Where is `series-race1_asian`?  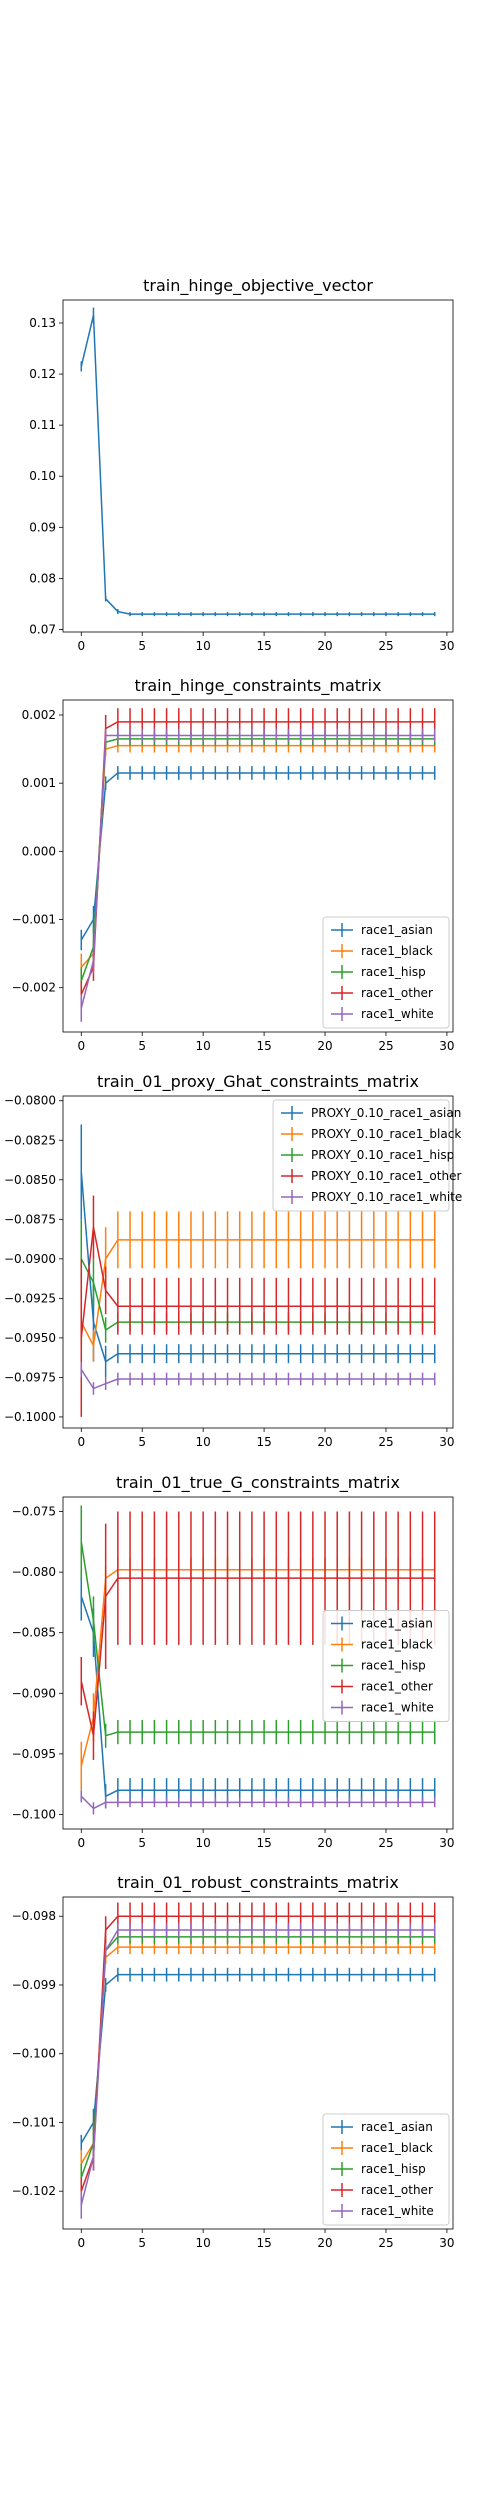
series-race1_asian is located at coordinates (258, 858).